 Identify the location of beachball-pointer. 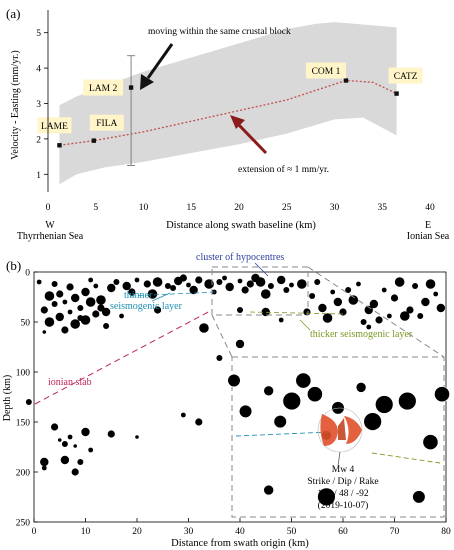
(339, 459).